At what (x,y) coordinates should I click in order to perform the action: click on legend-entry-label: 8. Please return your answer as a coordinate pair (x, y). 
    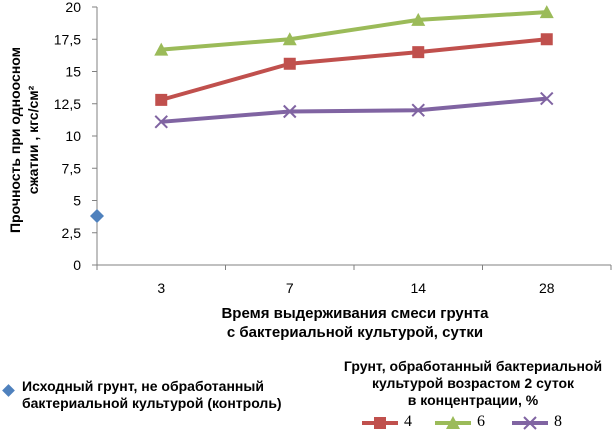
    Looking at the image, I should click on (558, 421).